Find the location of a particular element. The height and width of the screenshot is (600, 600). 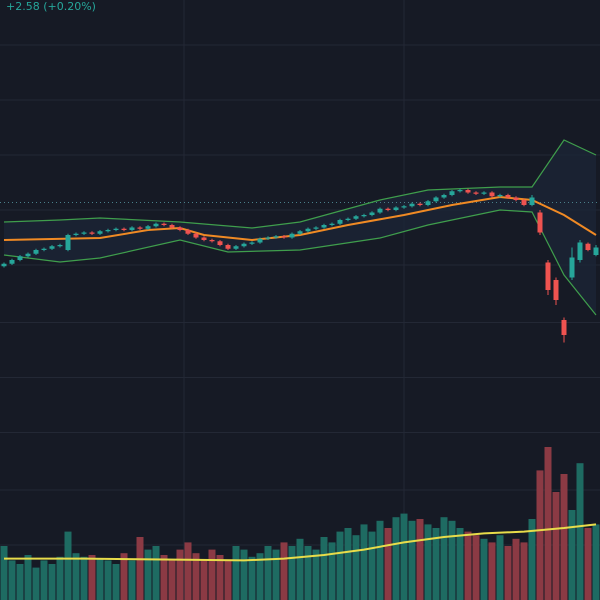

volume-ma-line is located at coordinates (300, 542).